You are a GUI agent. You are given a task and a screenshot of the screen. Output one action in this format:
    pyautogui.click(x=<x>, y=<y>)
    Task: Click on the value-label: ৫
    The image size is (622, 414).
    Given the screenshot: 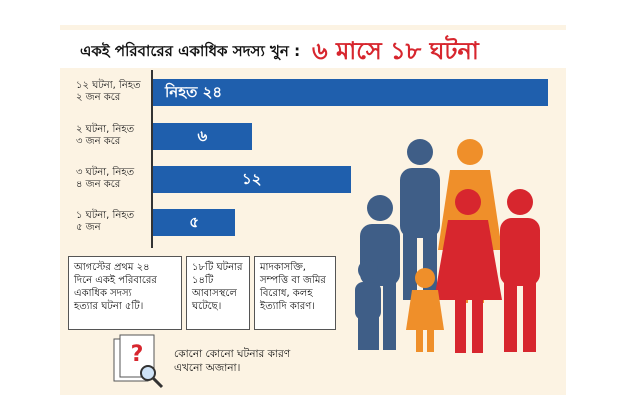 What is the action you would take?
    pyautogui.click(x=194, y=222)
    